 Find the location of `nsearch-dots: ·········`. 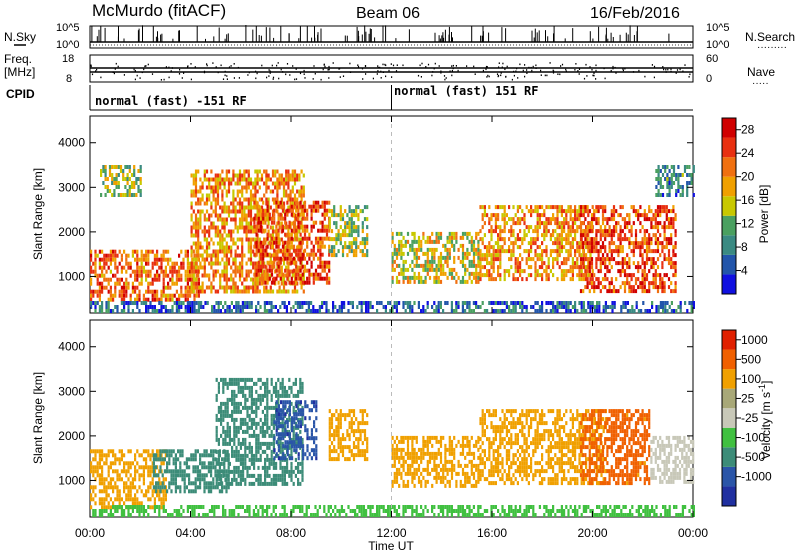

nsearch-dots: ········· is located at coordinates (772, 47).